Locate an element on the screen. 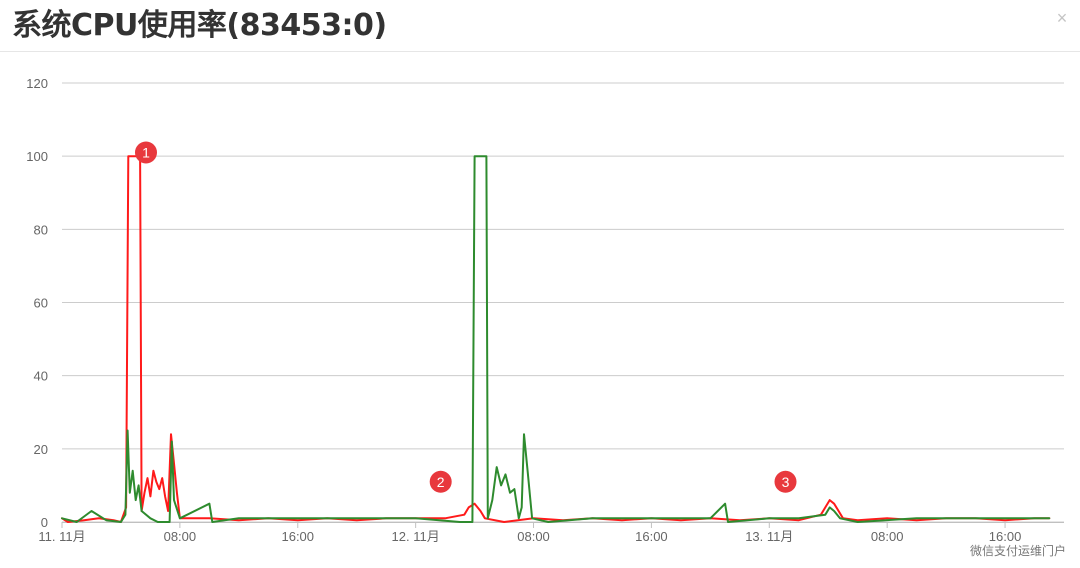 This screenshot has height=568, width=1080. y-tick-label: 80 is located at coordinates (41, 229).